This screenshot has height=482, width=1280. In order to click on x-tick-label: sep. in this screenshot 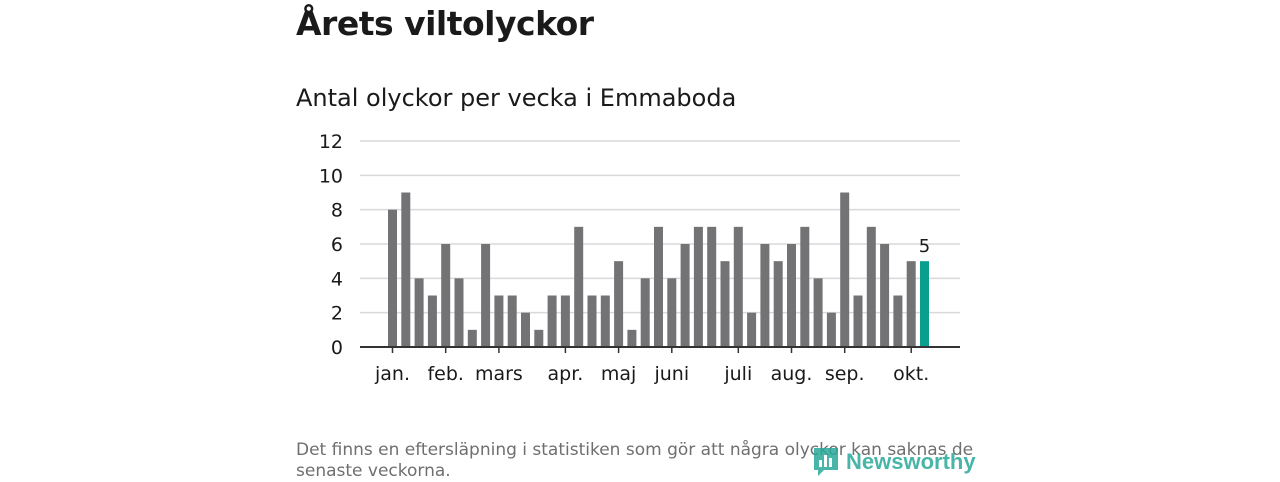, I will do `click(845, 374)`.